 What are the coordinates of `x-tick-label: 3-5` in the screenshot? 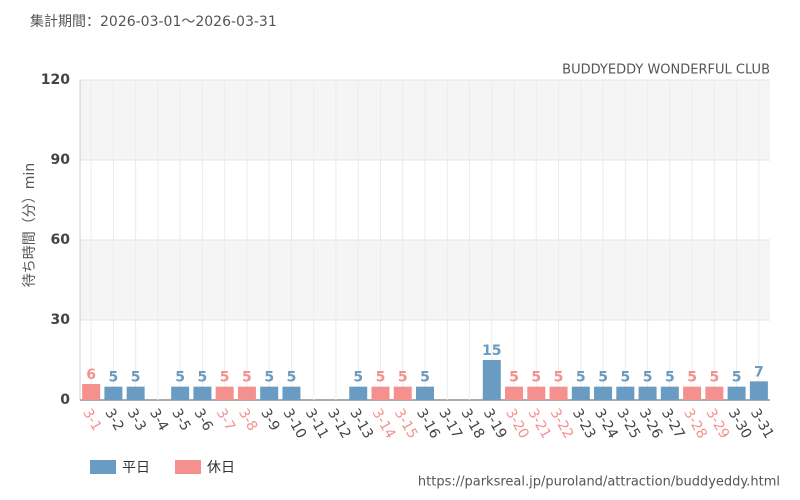 It's located at (180, 420).